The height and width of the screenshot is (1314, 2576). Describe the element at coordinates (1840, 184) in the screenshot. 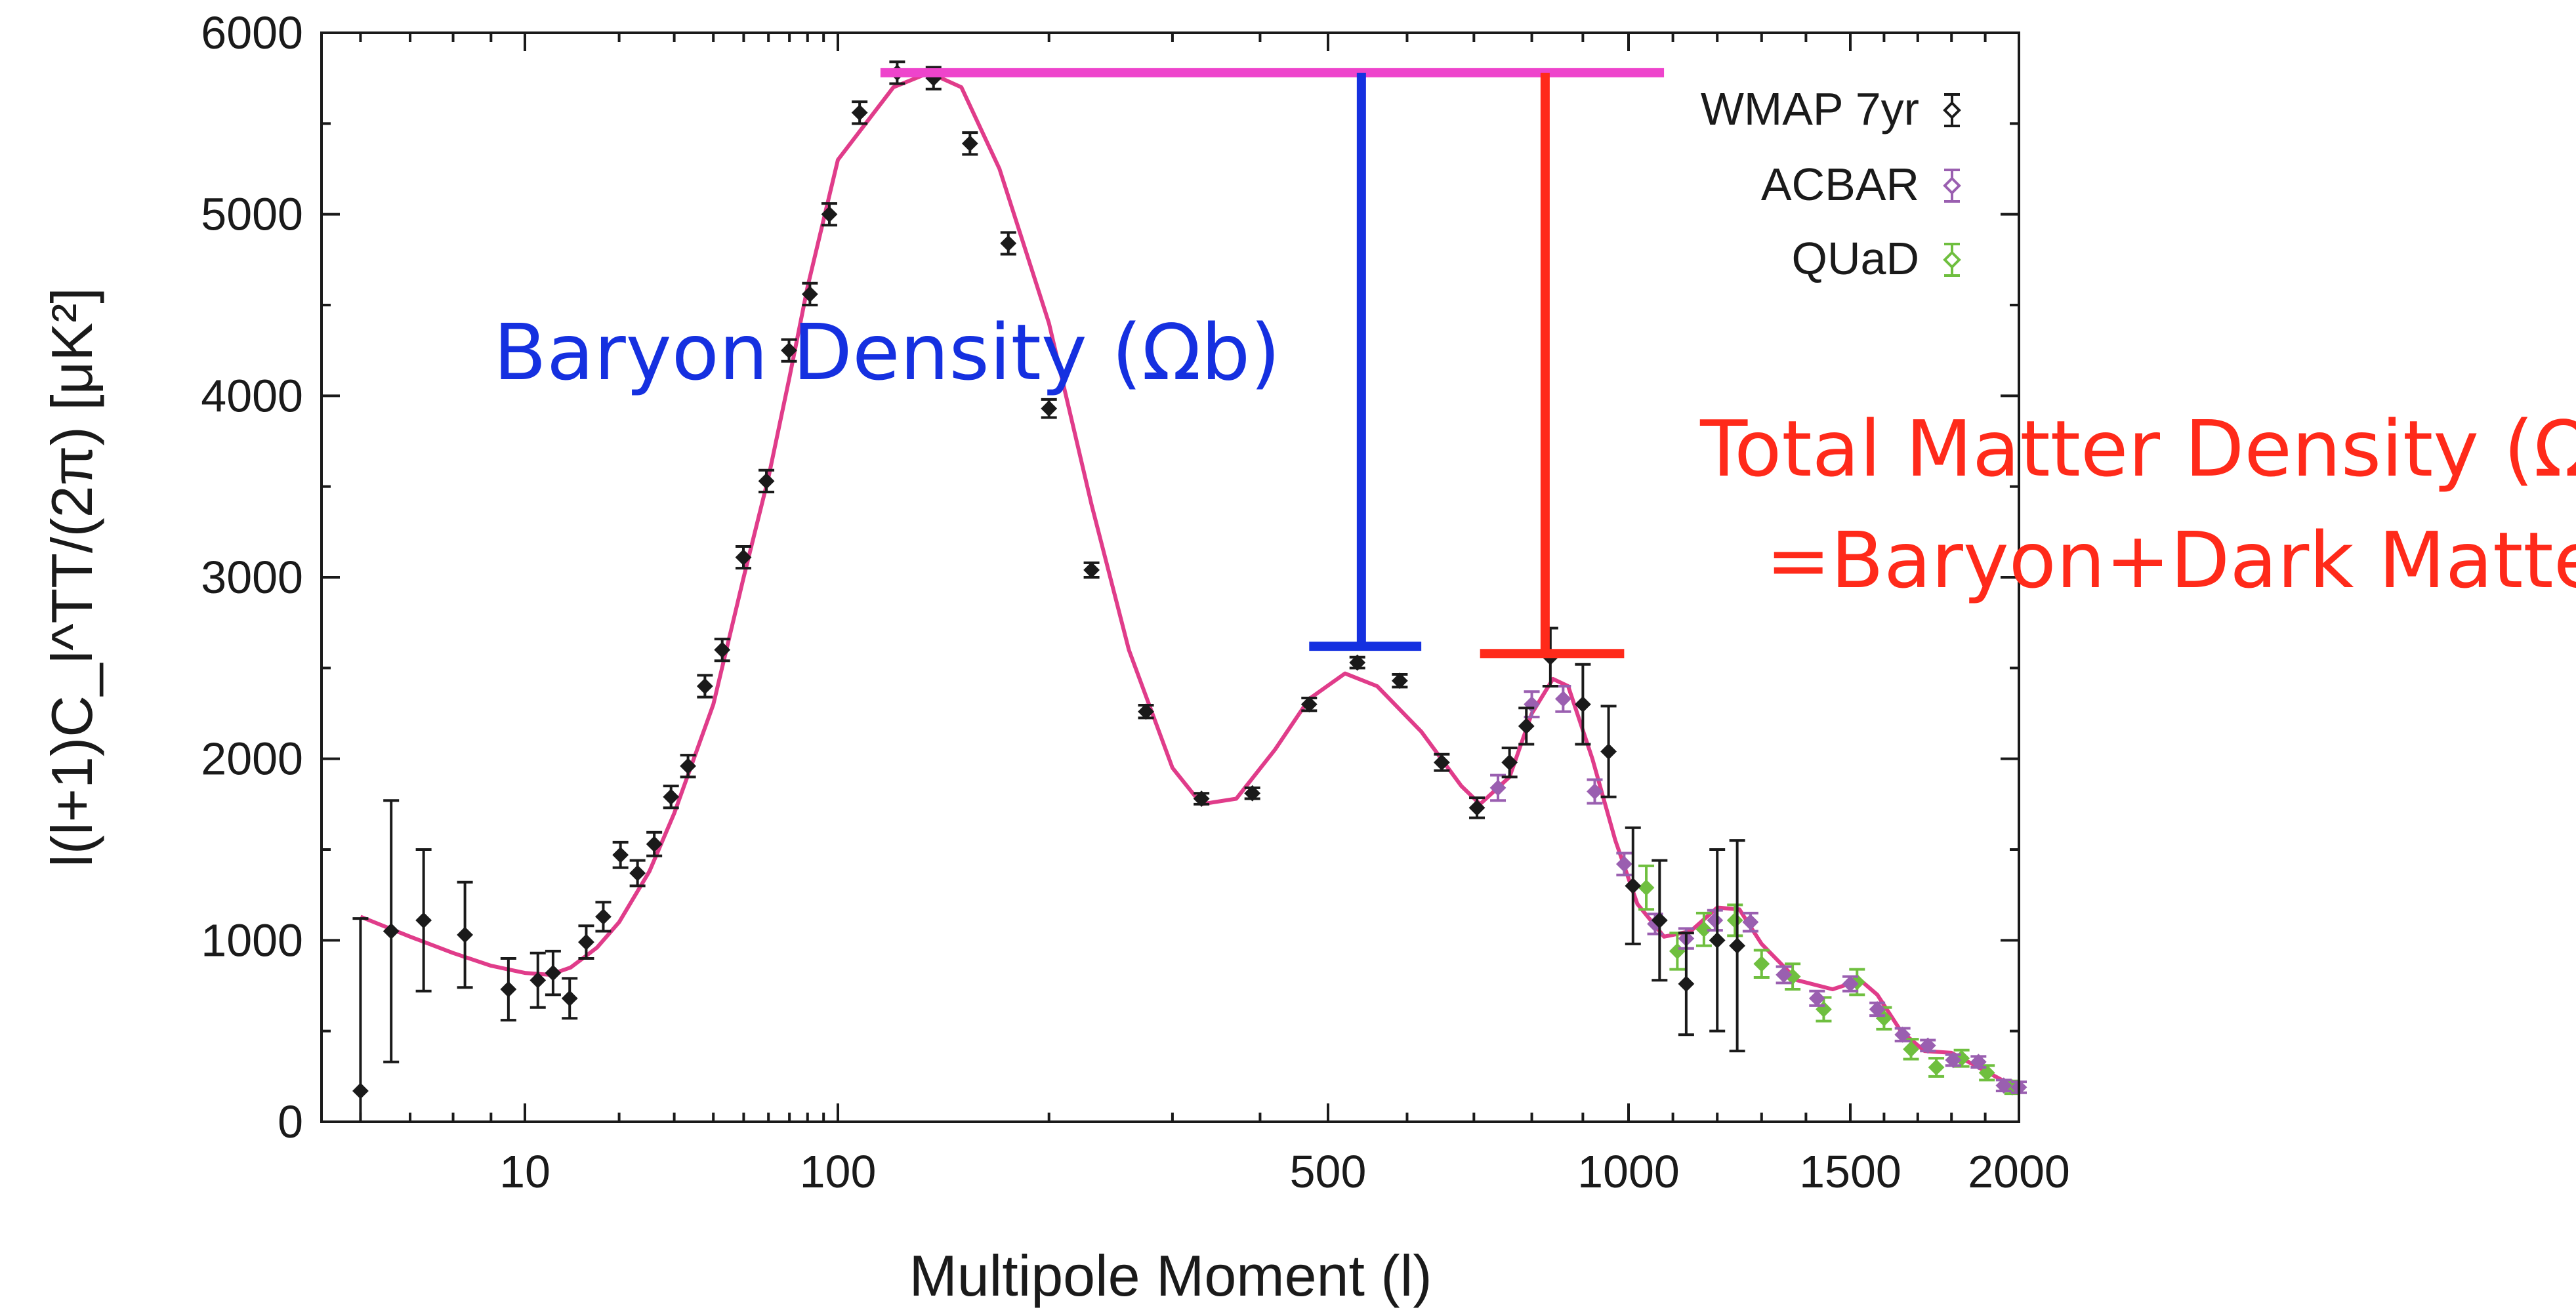

I see `legend-label-acbar: ACBAR` at that location.